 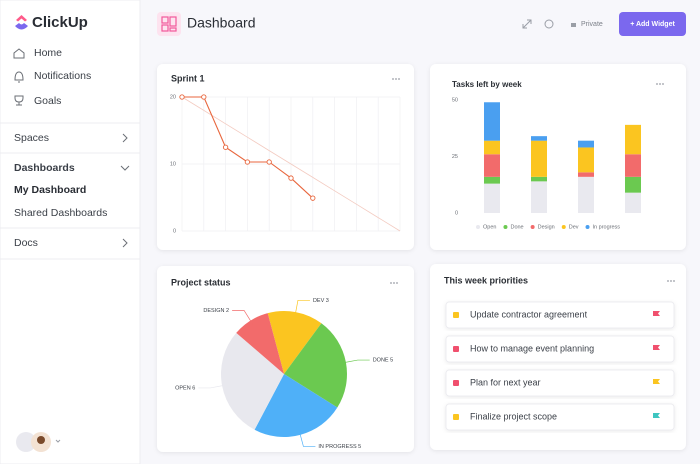 What do you see at coordinates (41, 440) in the screenshot?
I see `avatar-face` at bounding box center [41, 440].